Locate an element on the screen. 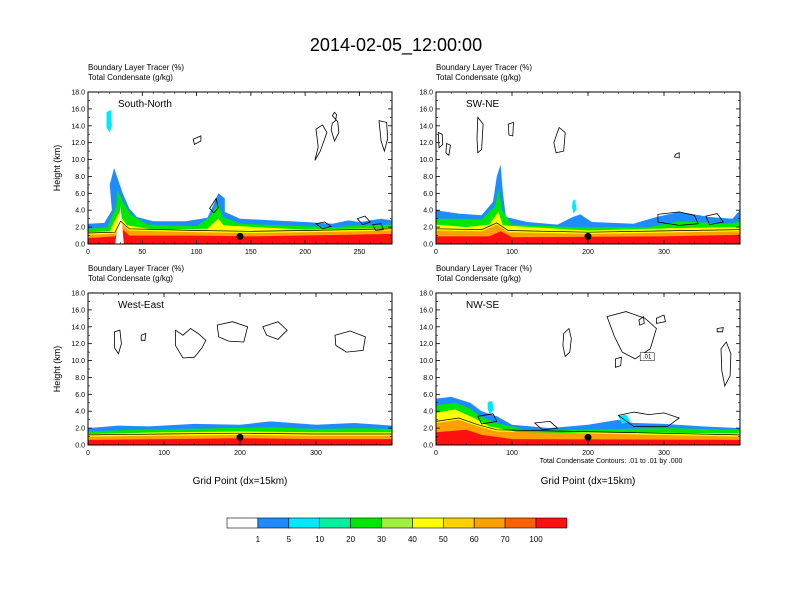 This screenshot has height=612, width=792. legend-label: 40 is located at coordinates (412, 539).